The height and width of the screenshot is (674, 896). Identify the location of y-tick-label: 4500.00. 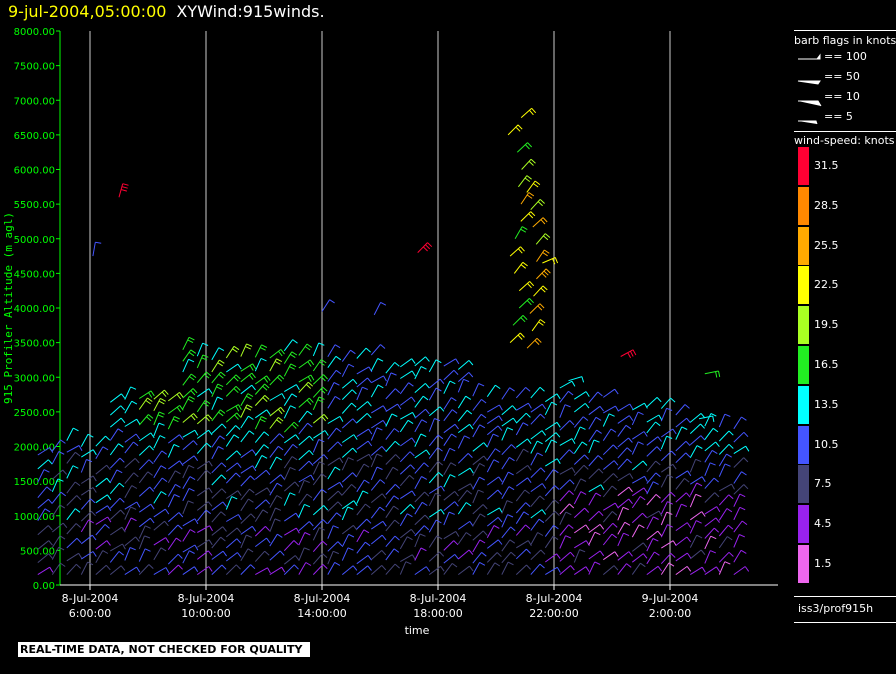
(34, 274).